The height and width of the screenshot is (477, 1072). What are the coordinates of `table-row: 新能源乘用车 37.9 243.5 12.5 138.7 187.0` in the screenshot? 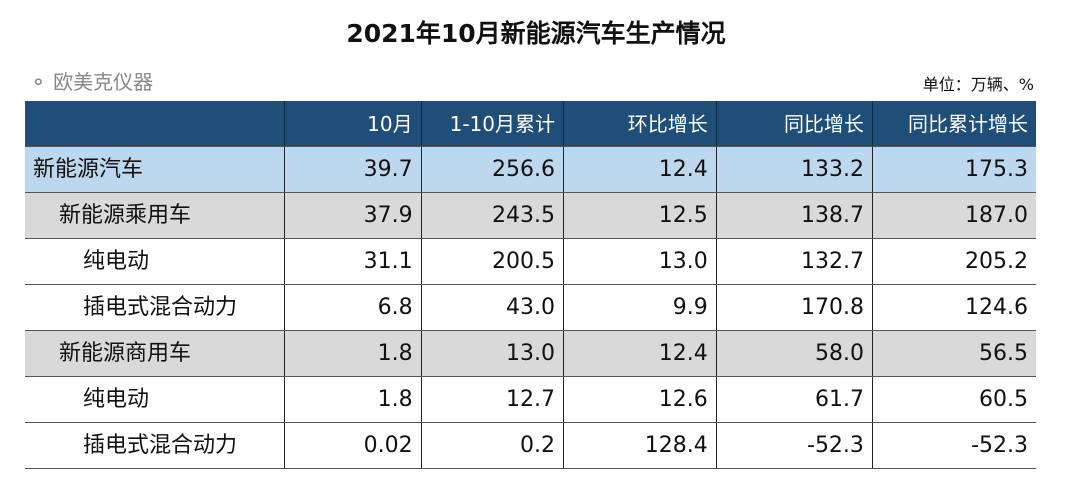 It's located at (530, 215).